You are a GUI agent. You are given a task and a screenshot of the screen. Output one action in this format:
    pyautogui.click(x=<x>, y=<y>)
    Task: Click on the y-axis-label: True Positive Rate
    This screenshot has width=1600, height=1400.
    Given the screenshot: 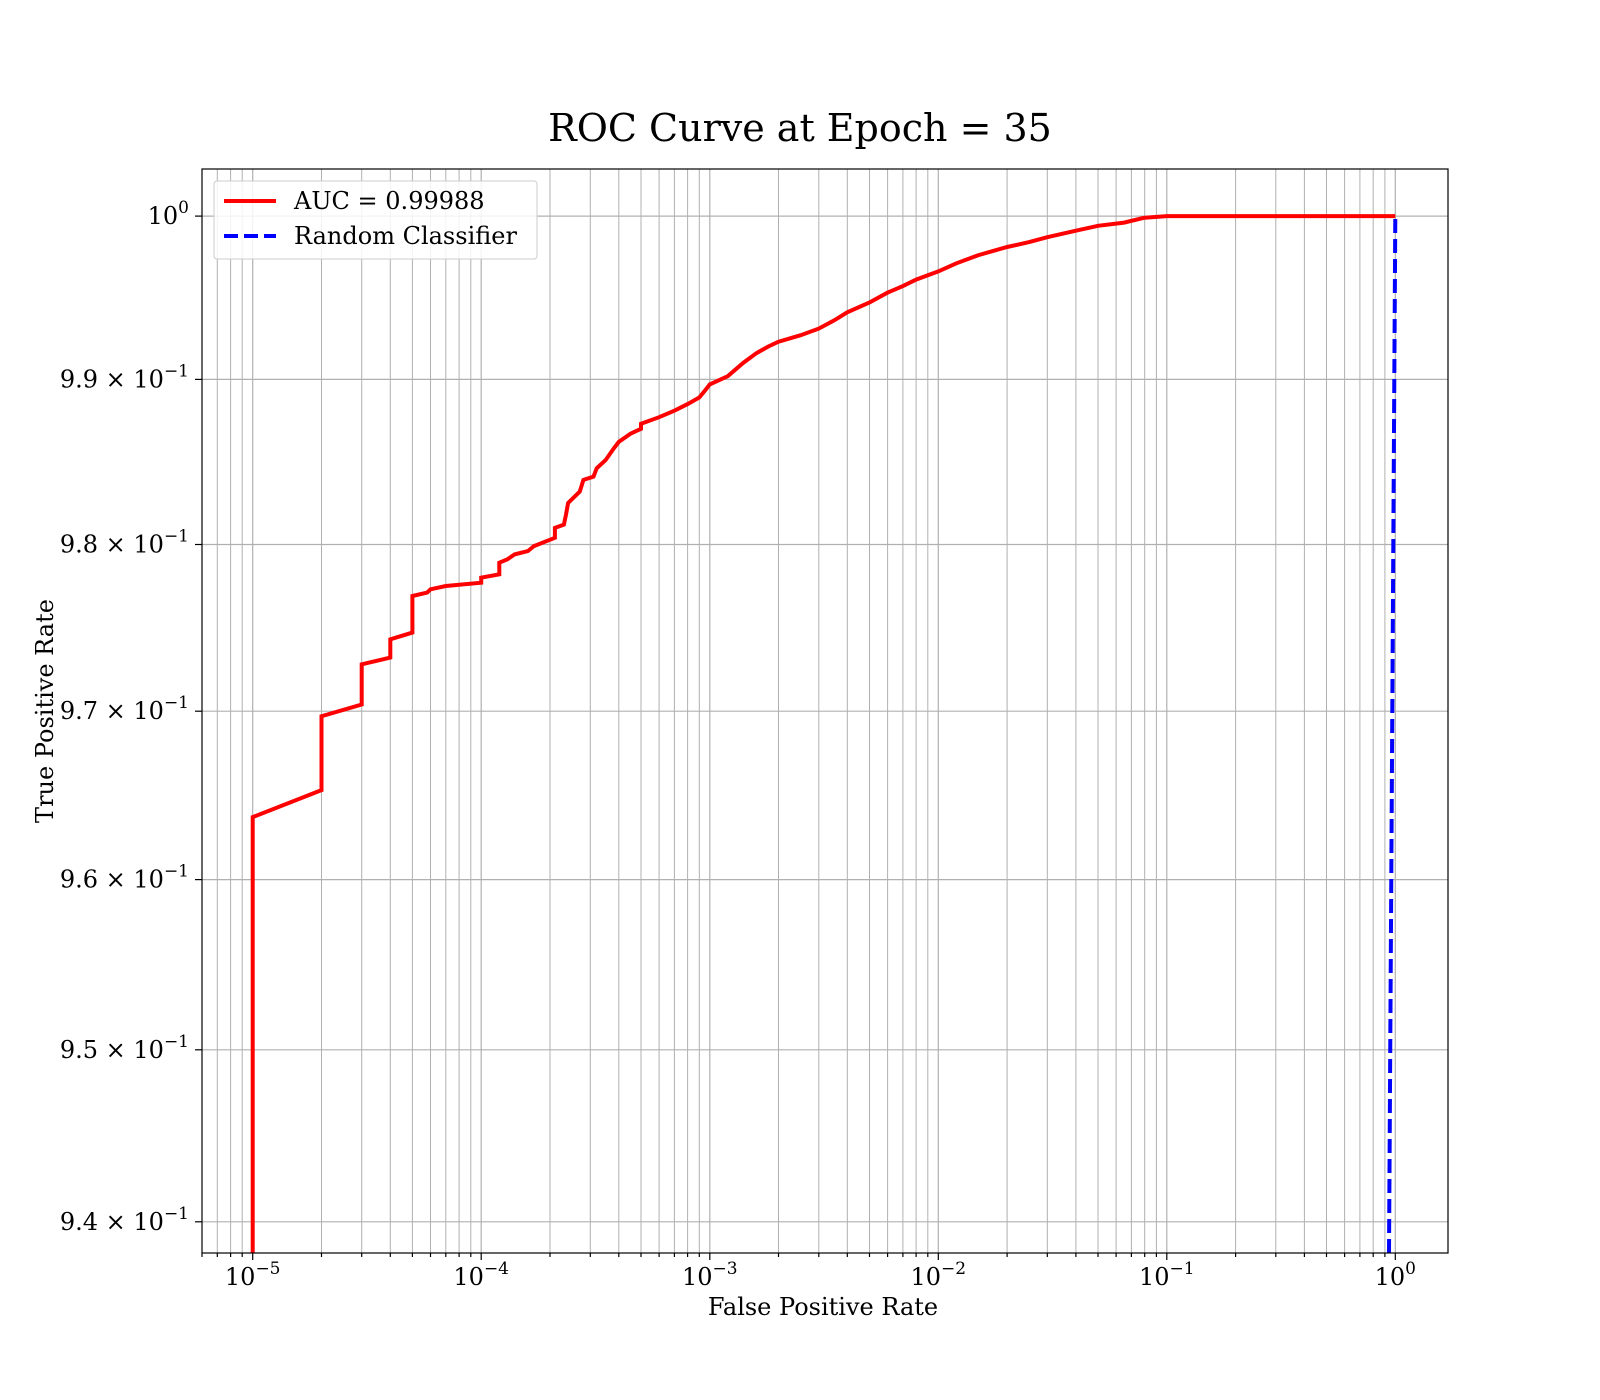 What is the action you would take?
    pyautogui.click(x=45, y=711)
    